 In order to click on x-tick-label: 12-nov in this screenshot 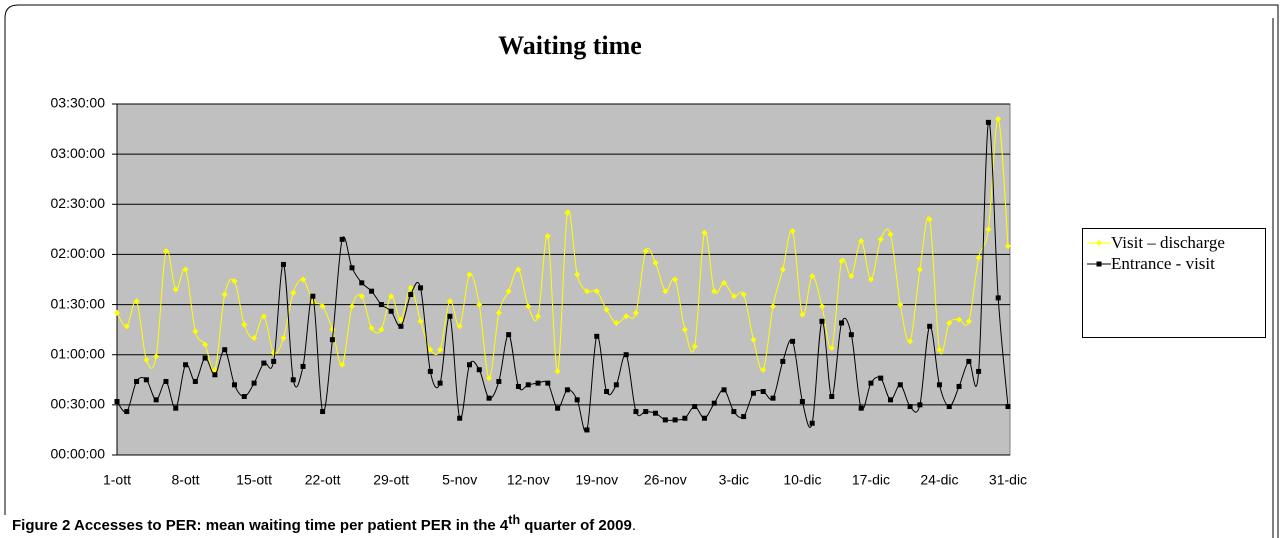, I will do `click(528, 480)`.